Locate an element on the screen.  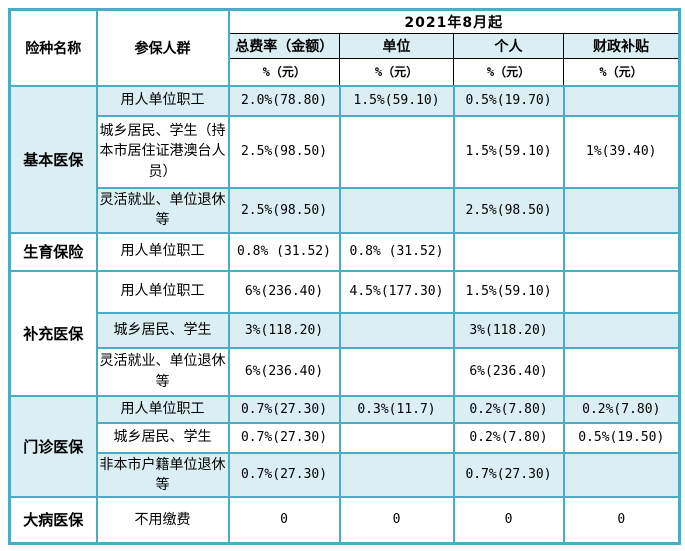
column-header-subsidy: 财政补贴 is located at coordinates (621, 46).